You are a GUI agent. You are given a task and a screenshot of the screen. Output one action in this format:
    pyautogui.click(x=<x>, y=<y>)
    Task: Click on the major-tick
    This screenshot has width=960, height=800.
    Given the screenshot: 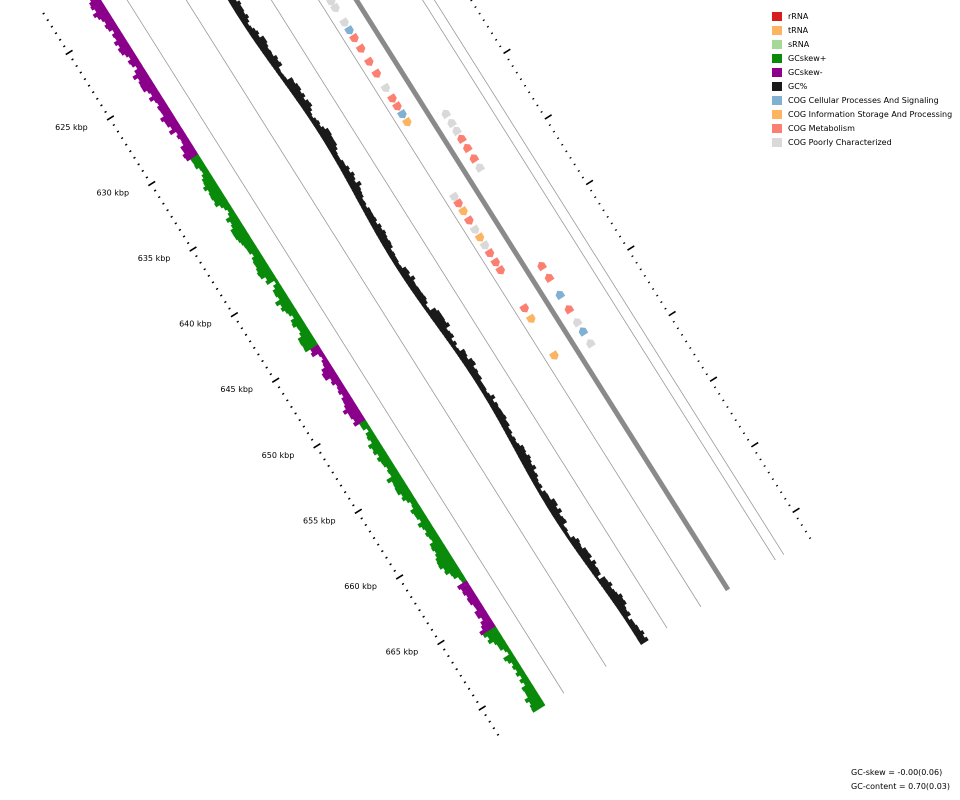 What is the action you would take?
    pyautogui.click(x=275, y=380)
    